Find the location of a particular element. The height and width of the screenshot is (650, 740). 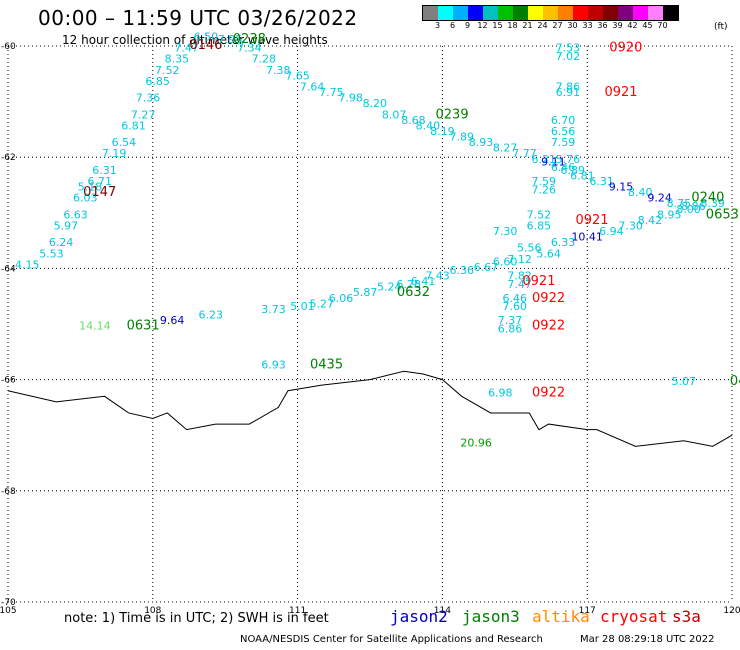

wave-height-label: 5.27 is located at coordinates (321, 303).